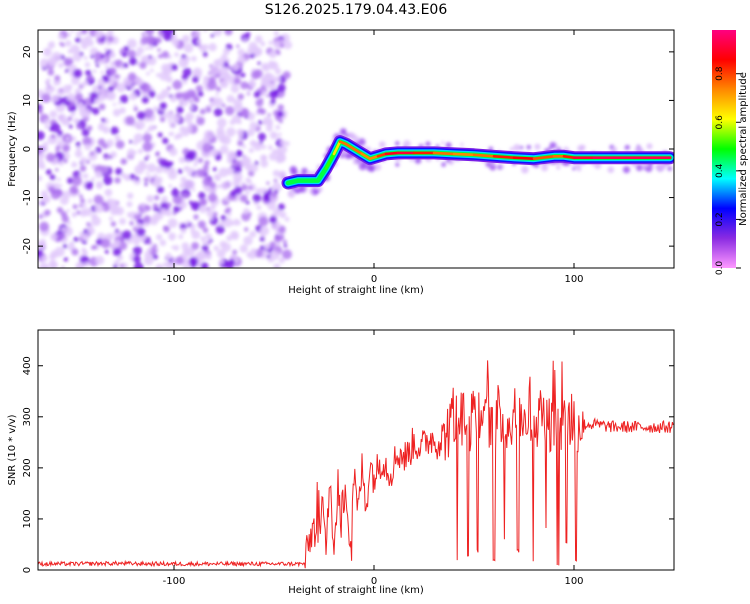 This screenshot has width=750, height=604. I want to click on y-tick-label: -10, so click(27, 197).